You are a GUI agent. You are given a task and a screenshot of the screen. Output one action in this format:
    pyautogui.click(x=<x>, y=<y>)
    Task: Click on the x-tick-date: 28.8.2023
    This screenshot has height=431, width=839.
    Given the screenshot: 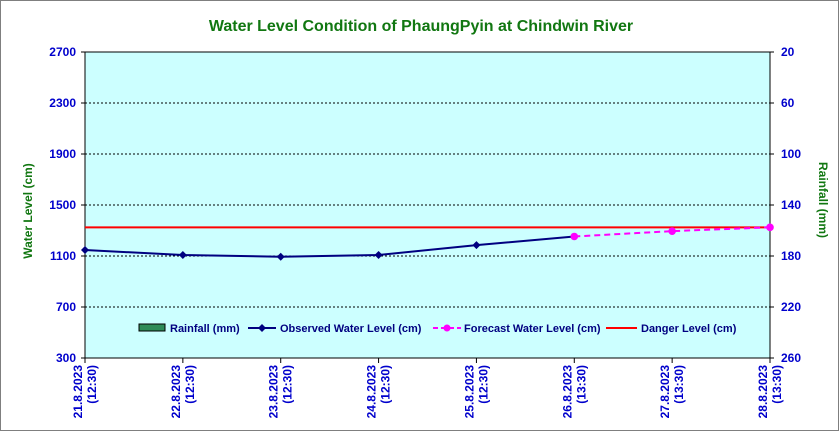 What is the action you would take?
    pyautogui.click(x=763, y=392)
    